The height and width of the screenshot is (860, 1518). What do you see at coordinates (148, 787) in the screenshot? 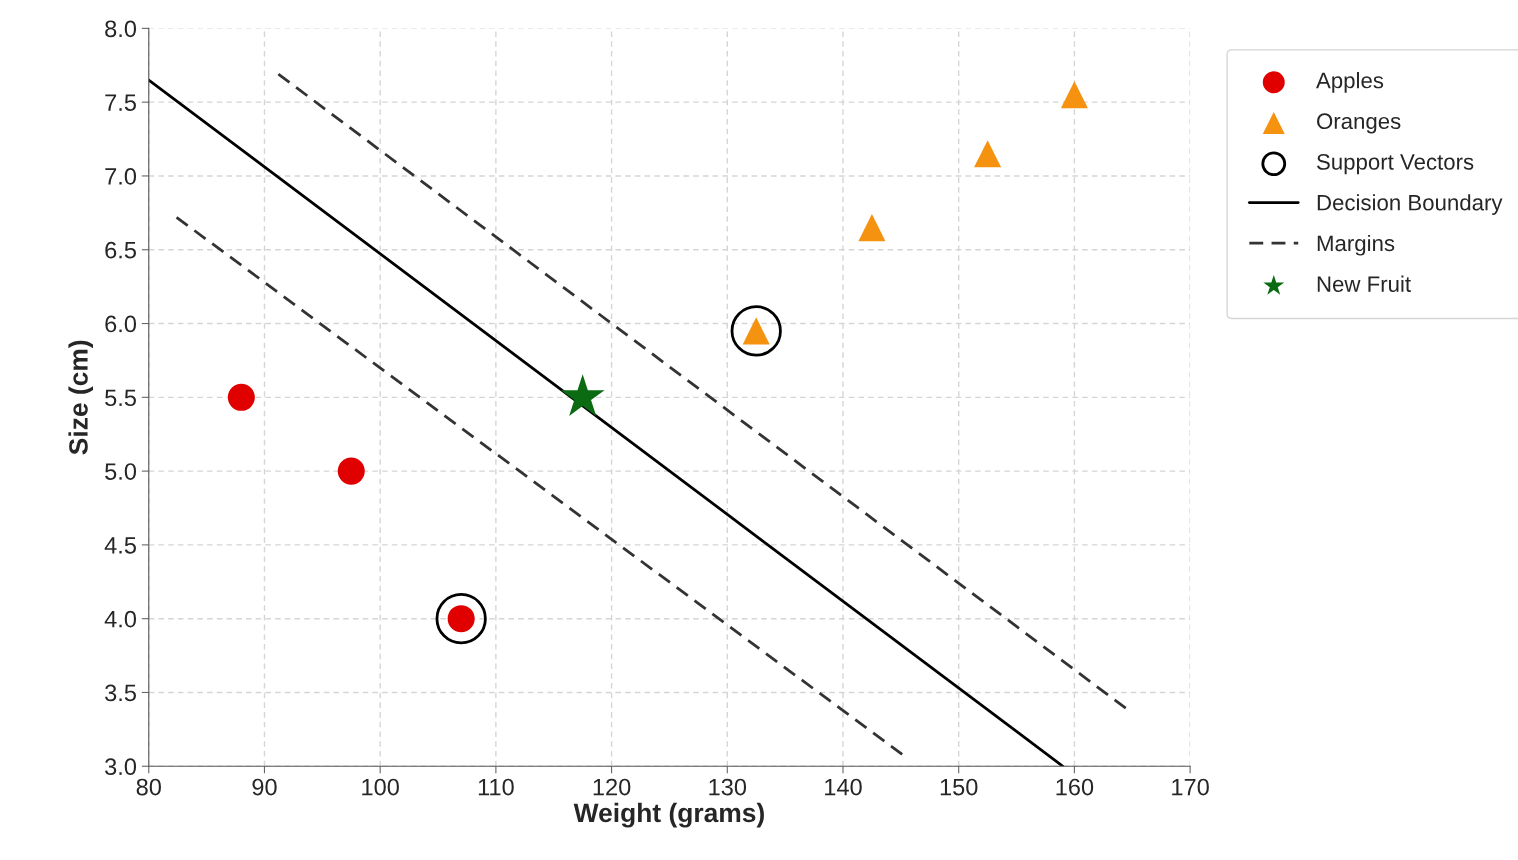
I see `x-tick-label: 80` at bounding box center [148, 787].